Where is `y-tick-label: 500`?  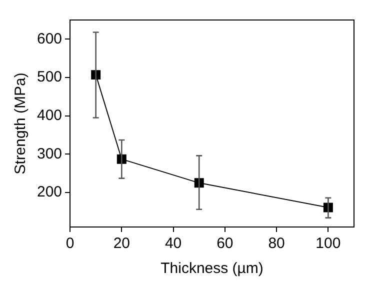 y-tick-label: 500 is located at coordinates (49, 77).